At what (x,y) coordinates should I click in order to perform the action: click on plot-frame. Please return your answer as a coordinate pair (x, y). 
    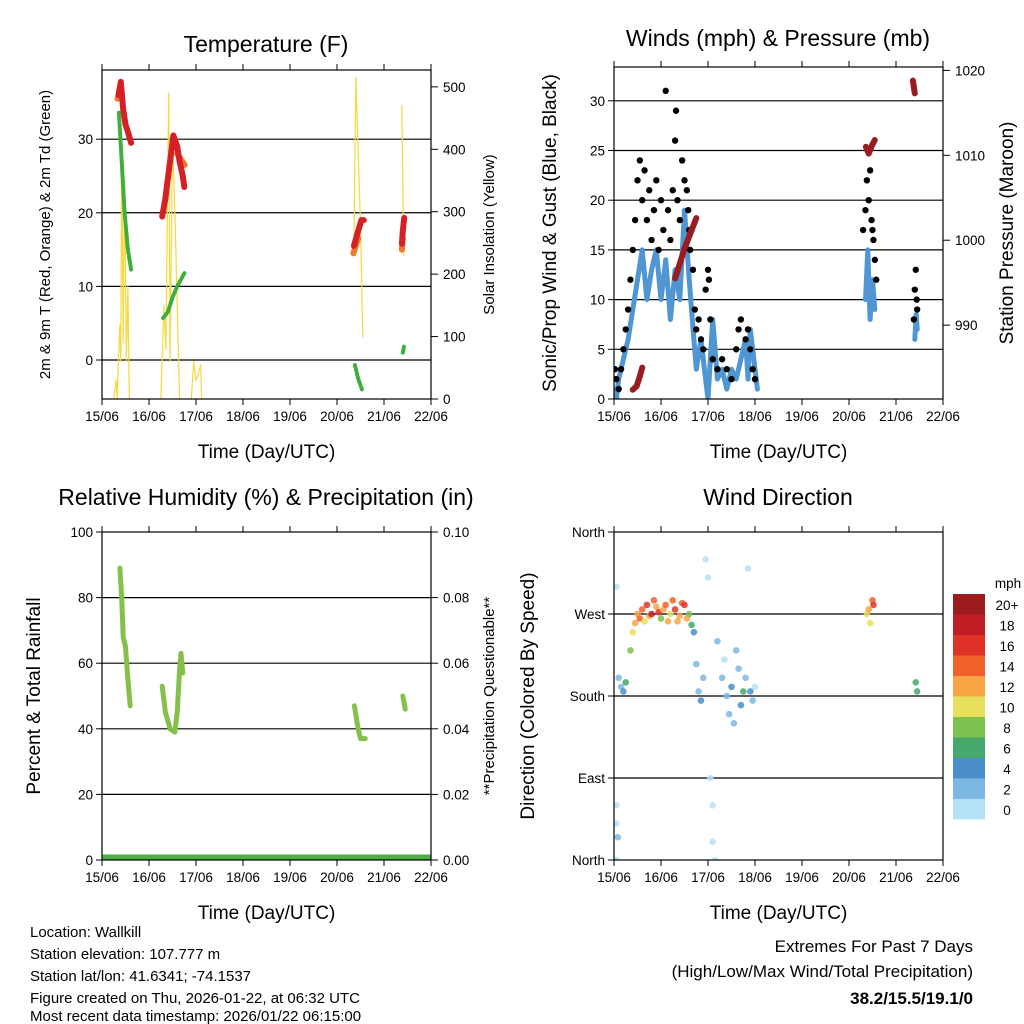
    Looking at the image, I should click on (266, 696).